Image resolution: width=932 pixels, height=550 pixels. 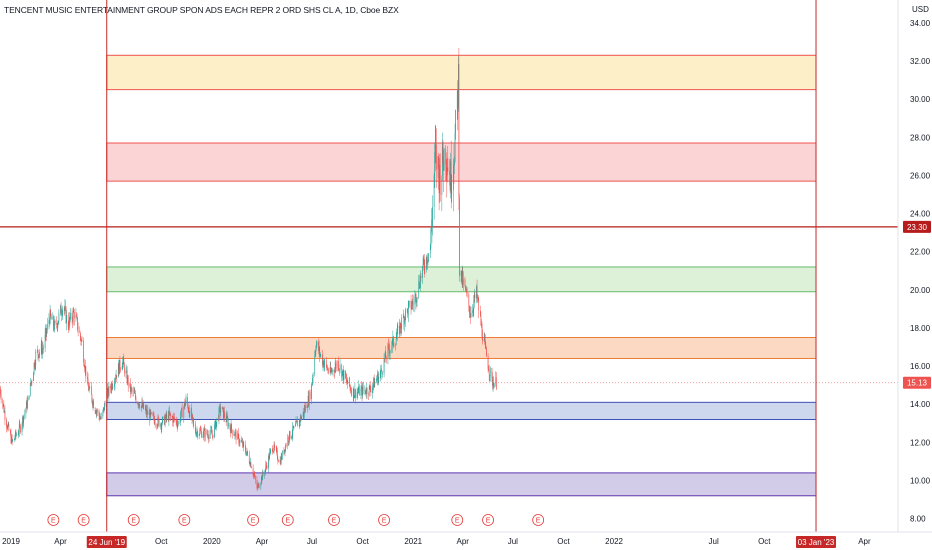 What do you see at coordinates (816, 542) in the screenshot?
I see `date-tag-2: 03 Jan '23` at bounding box center [816, 542].